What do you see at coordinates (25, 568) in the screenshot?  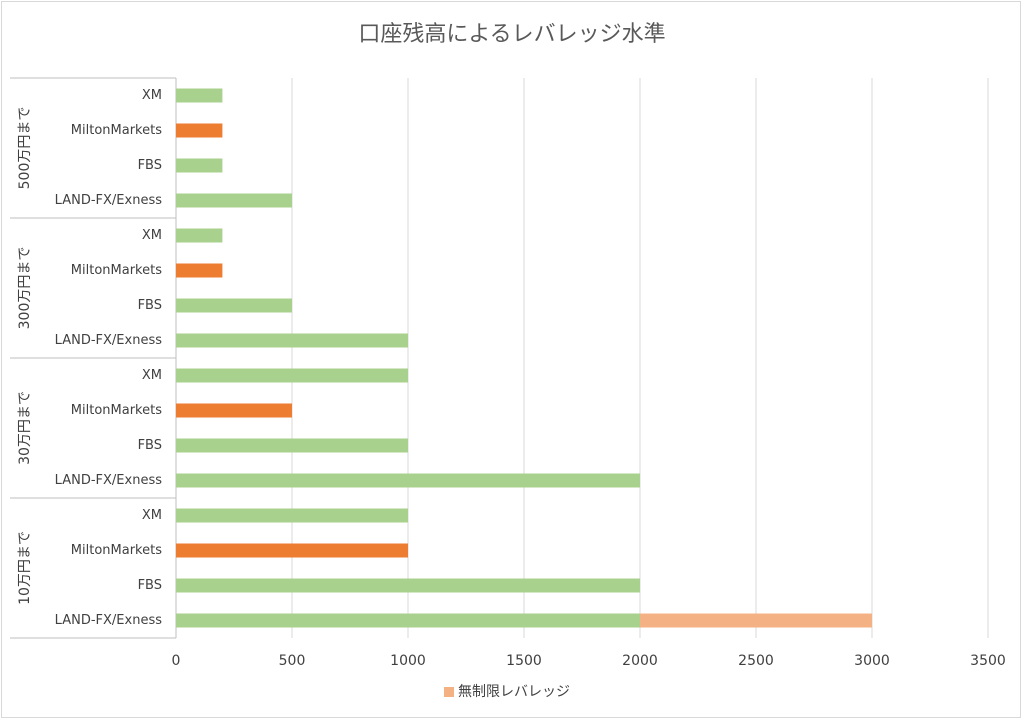 I see `group-label: 10万円まで` at bounding box center [25, 568].